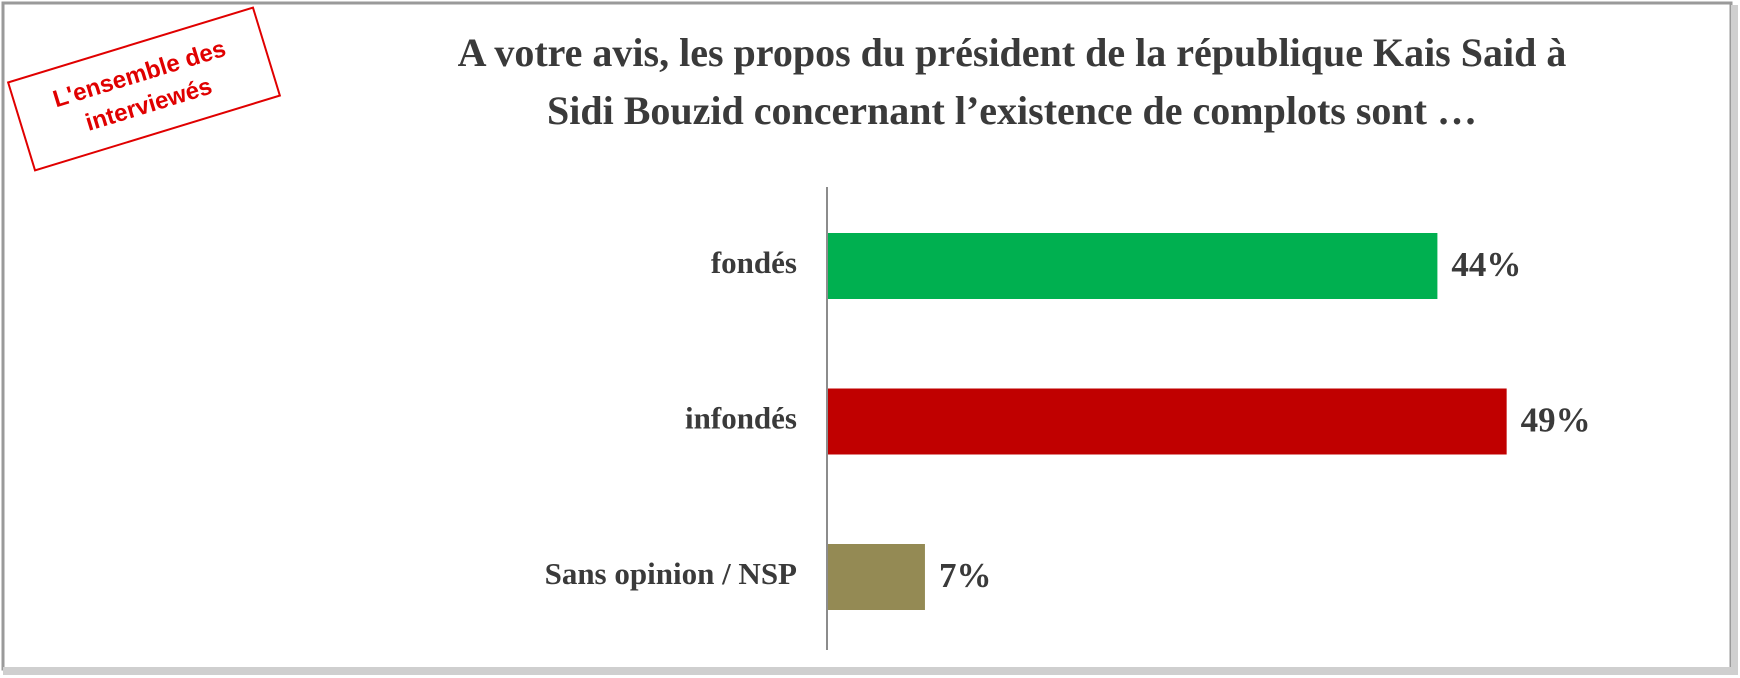 The image size is (1740, 678). I want to click on category-label: infondés, so click(741, 418).